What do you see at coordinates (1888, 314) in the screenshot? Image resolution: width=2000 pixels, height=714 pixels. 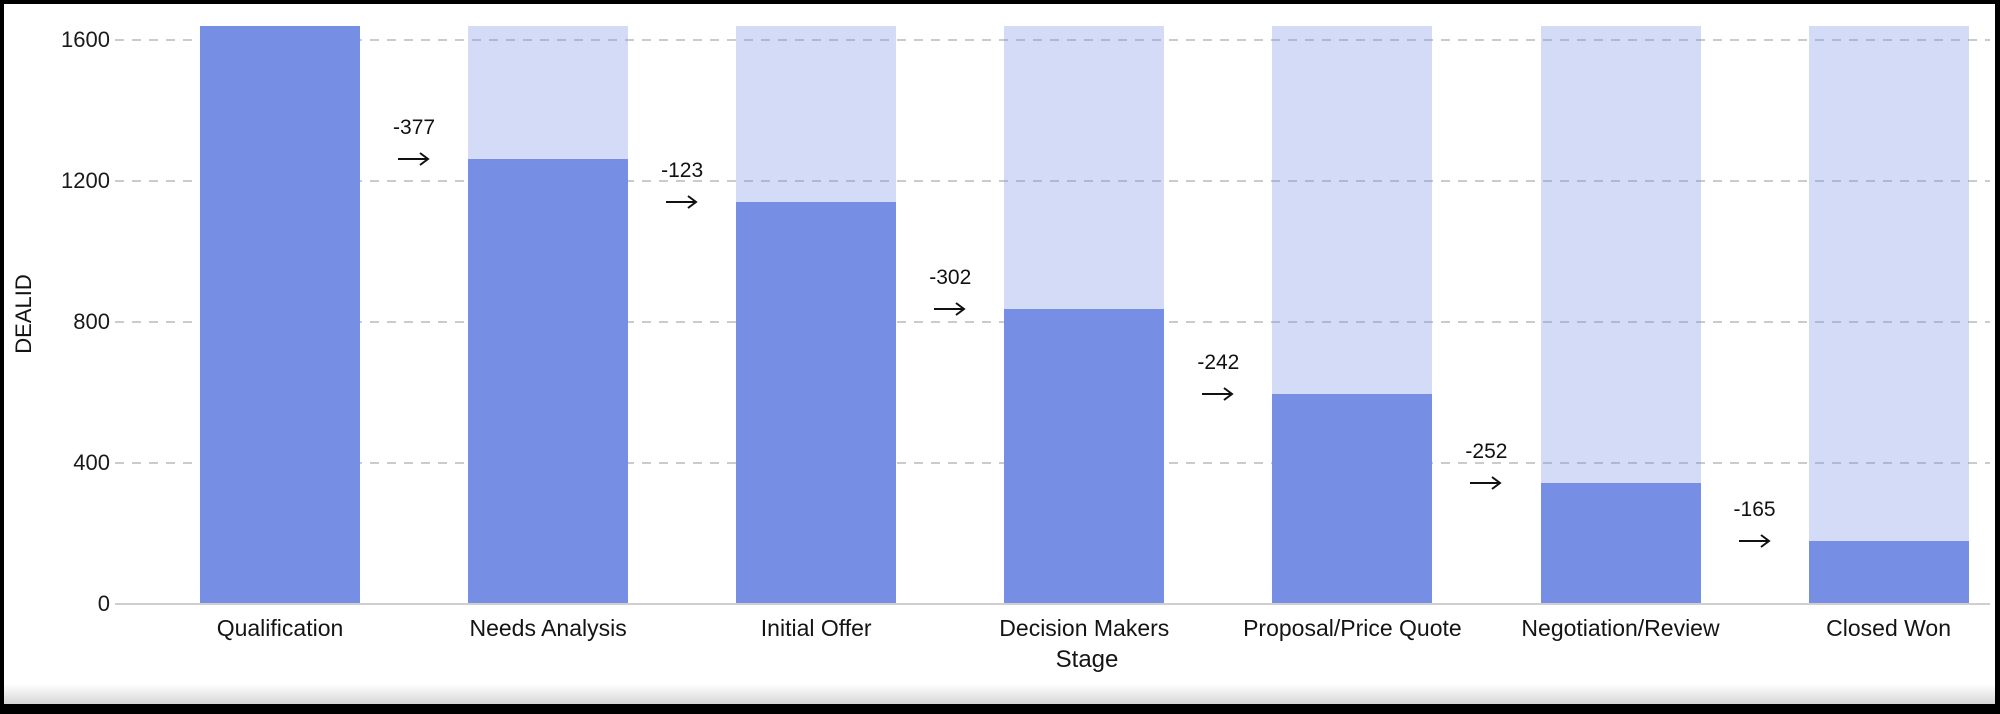 I see `funnel-total-bar` at bounding box center [1888, 314].